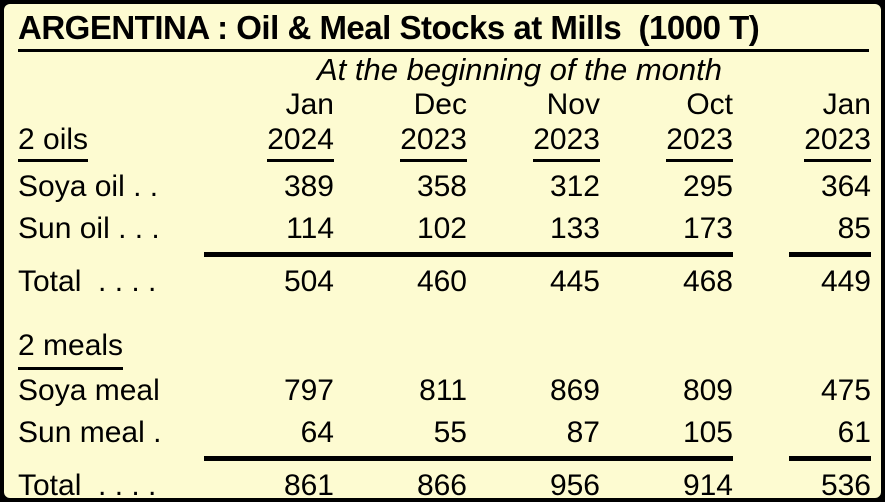 This screenshot has width=885, height=502. What do you see at coordinates (709, 104) in the screenshot?
I see `col-header-month: Oct` at bounding box center [709, 104].